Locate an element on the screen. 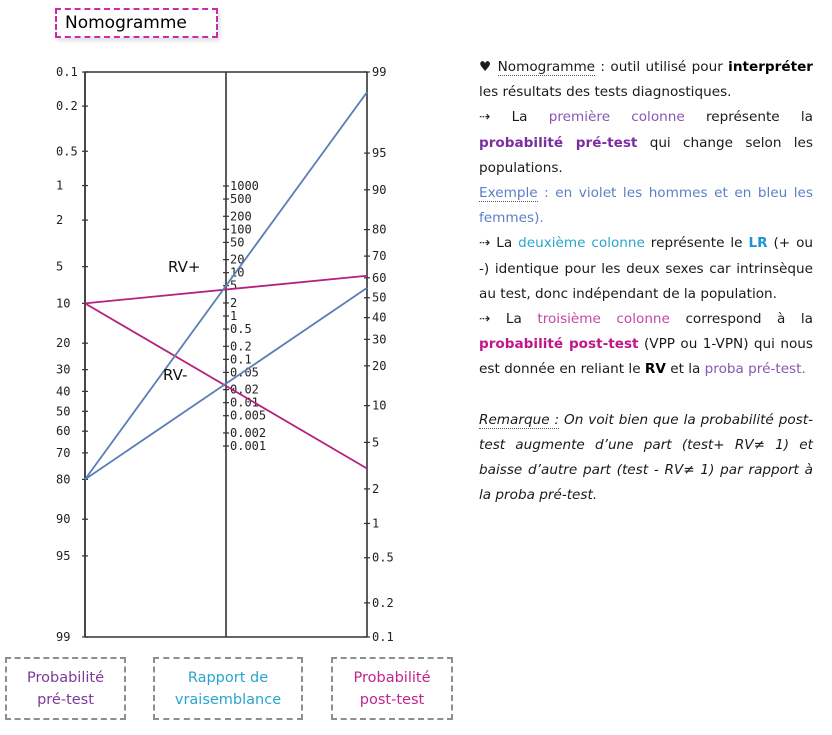 Image resolution: width=832 pixels, height=735 pixels. left-tick-label: 10 is located at coordinates (63, 303).